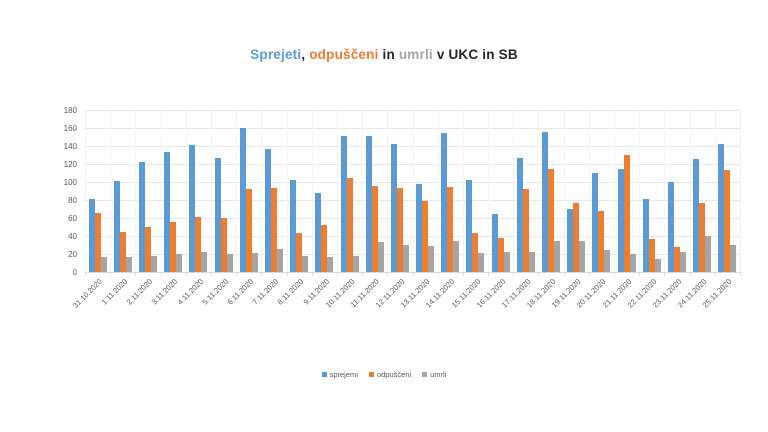  I want to click on x-axis-label: 1.11.2020, so click(114, 292).